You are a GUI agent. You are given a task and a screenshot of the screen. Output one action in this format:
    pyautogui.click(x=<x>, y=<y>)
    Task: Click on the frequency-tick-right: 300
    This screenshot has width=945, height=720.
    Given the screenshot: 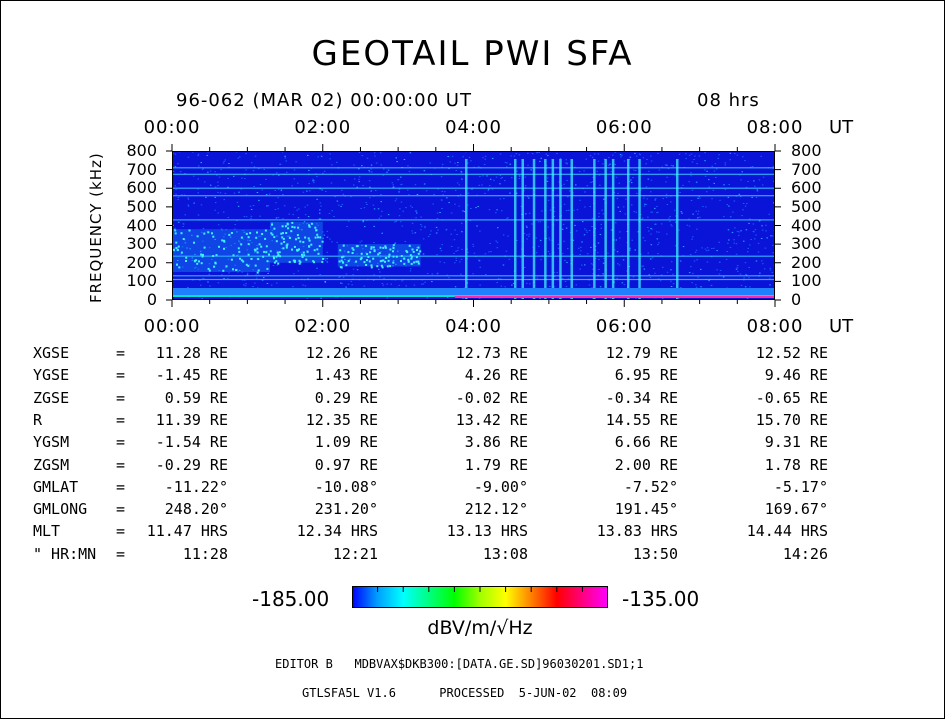 What is the action you would take?
    pyautogui.click(x=806, y=244)
    